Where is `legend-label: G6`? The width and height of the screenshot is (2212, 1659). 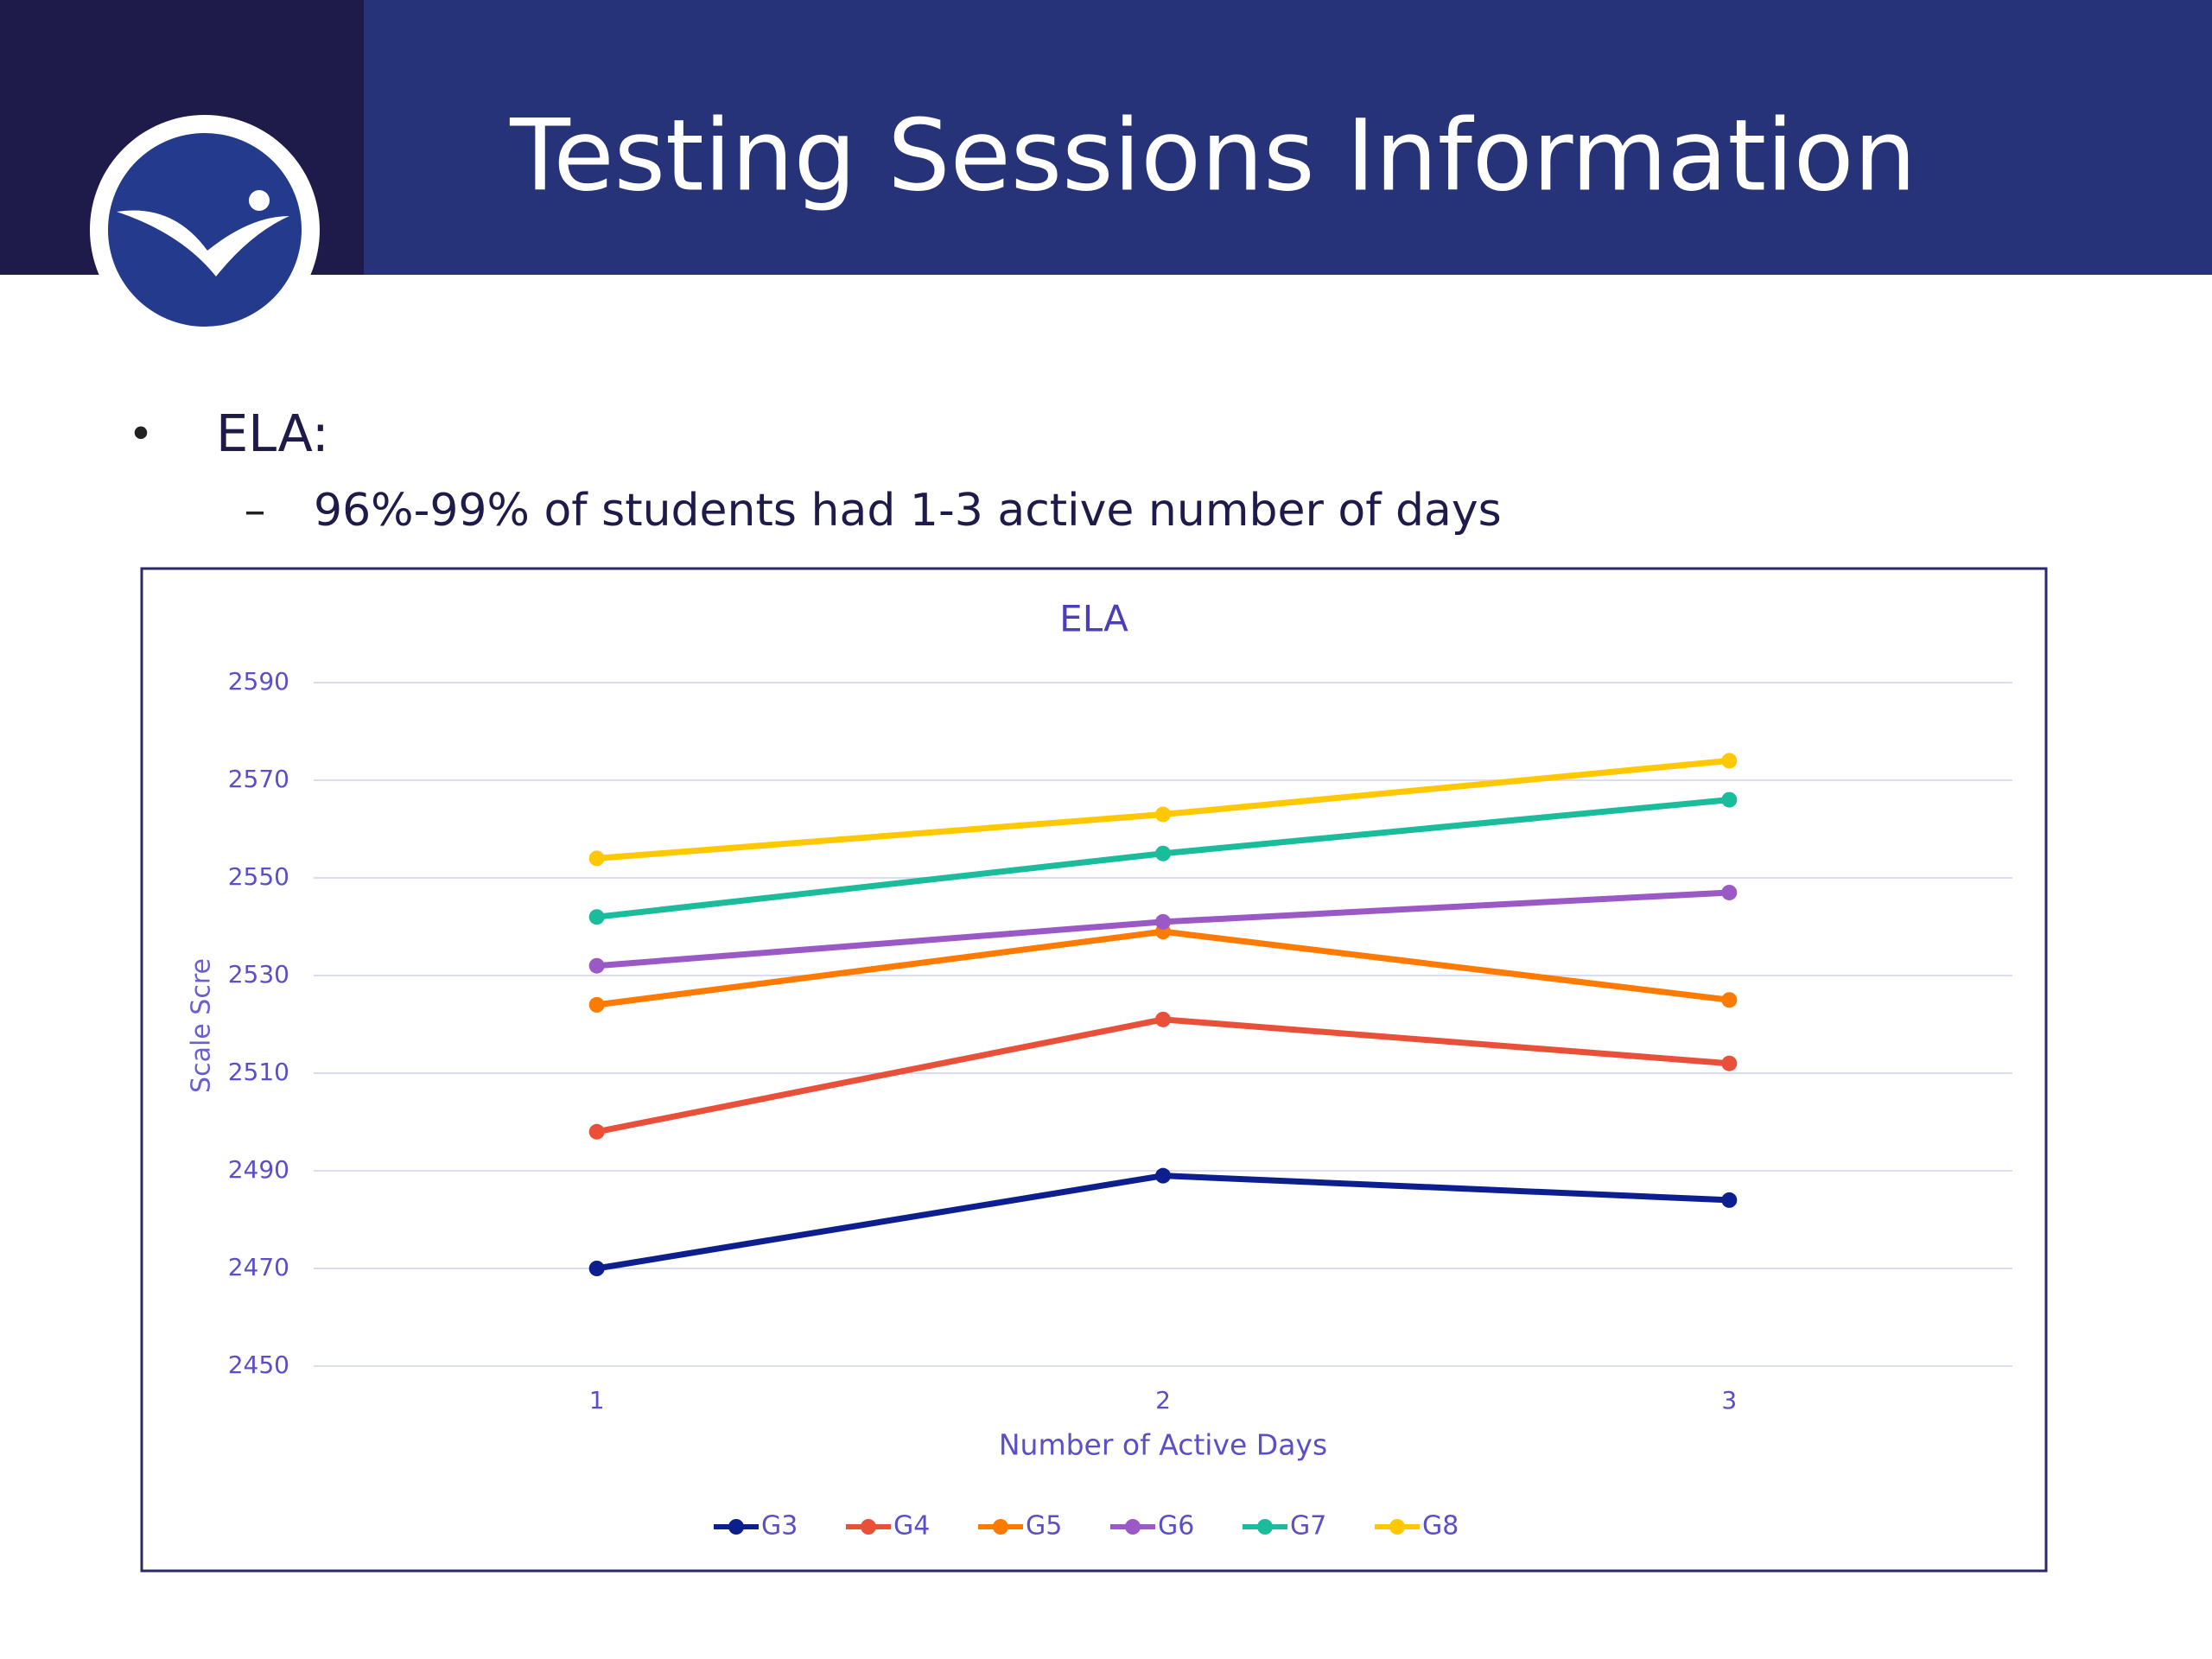 legend-label: G6 is located at coordinates (1176, 1526).